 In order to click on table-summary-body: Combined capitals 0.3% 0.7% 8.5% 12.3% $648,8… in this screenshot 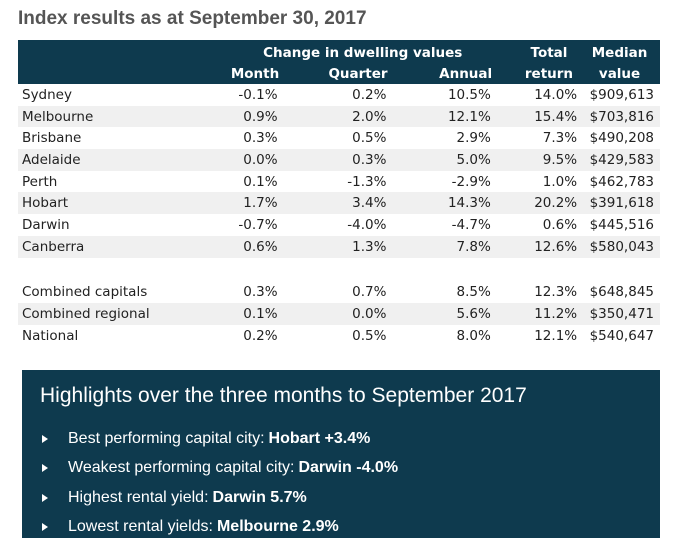, I will do `click(339, 314)`.